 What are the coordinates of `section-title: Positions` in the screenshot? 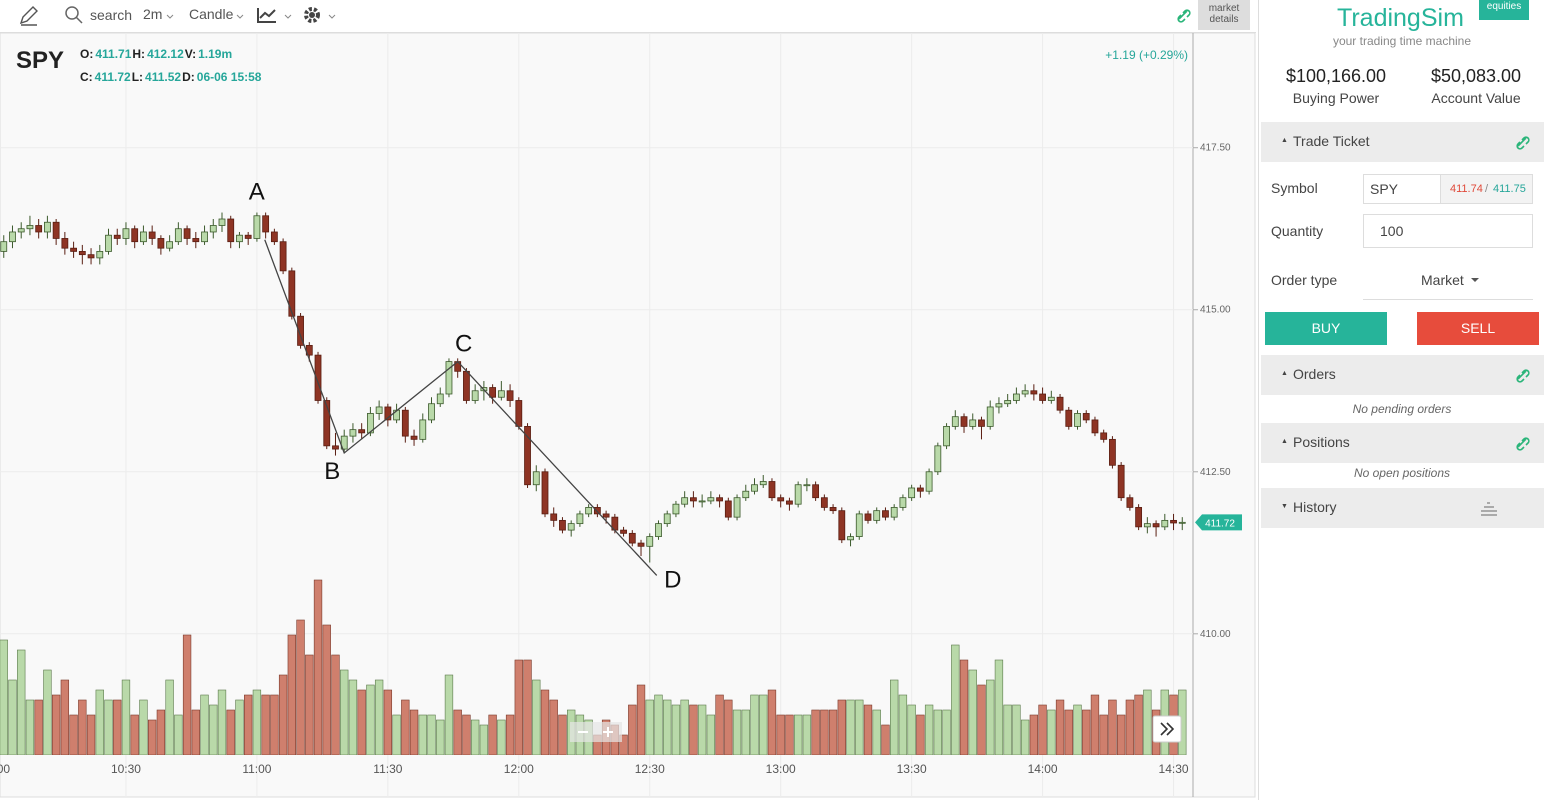 It's located at (1321, 442).